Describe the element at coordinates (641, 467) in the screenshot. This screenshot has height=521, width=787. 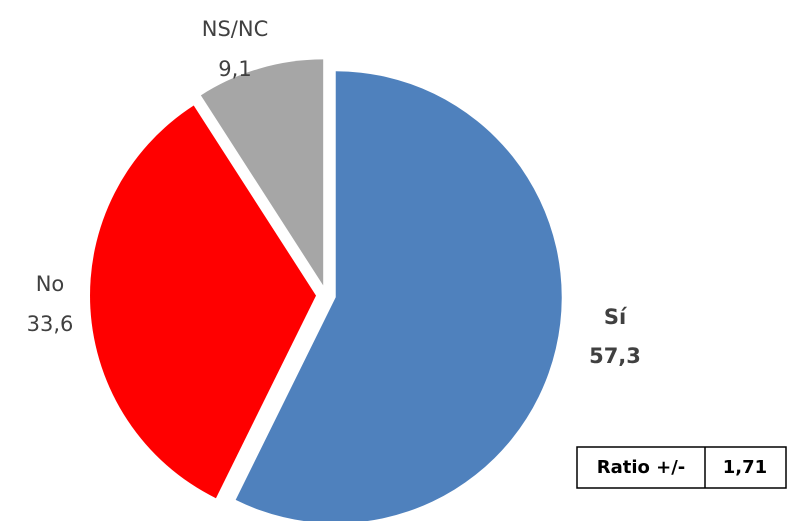
I see `ratio-label: Ratio +/-` at that location.